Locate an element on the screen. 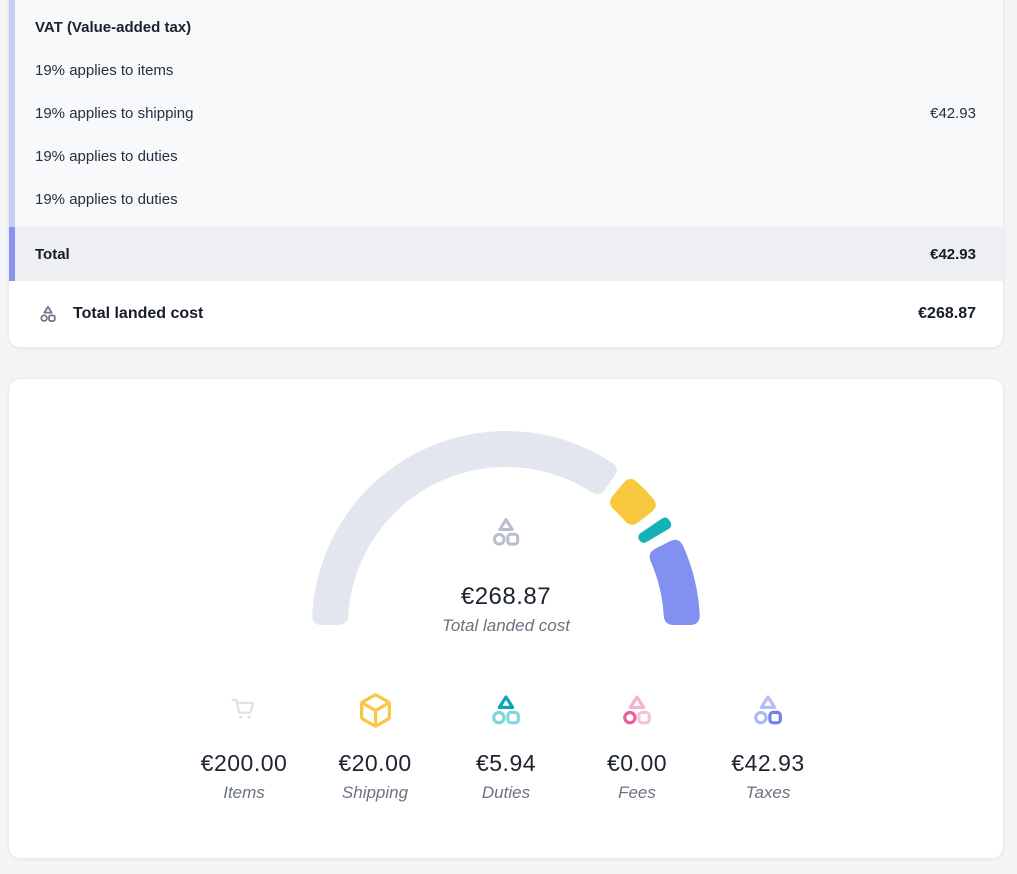 This screenshot has width=1017, height=874. shapes-icon-duties is located at coordinates (506, 710).